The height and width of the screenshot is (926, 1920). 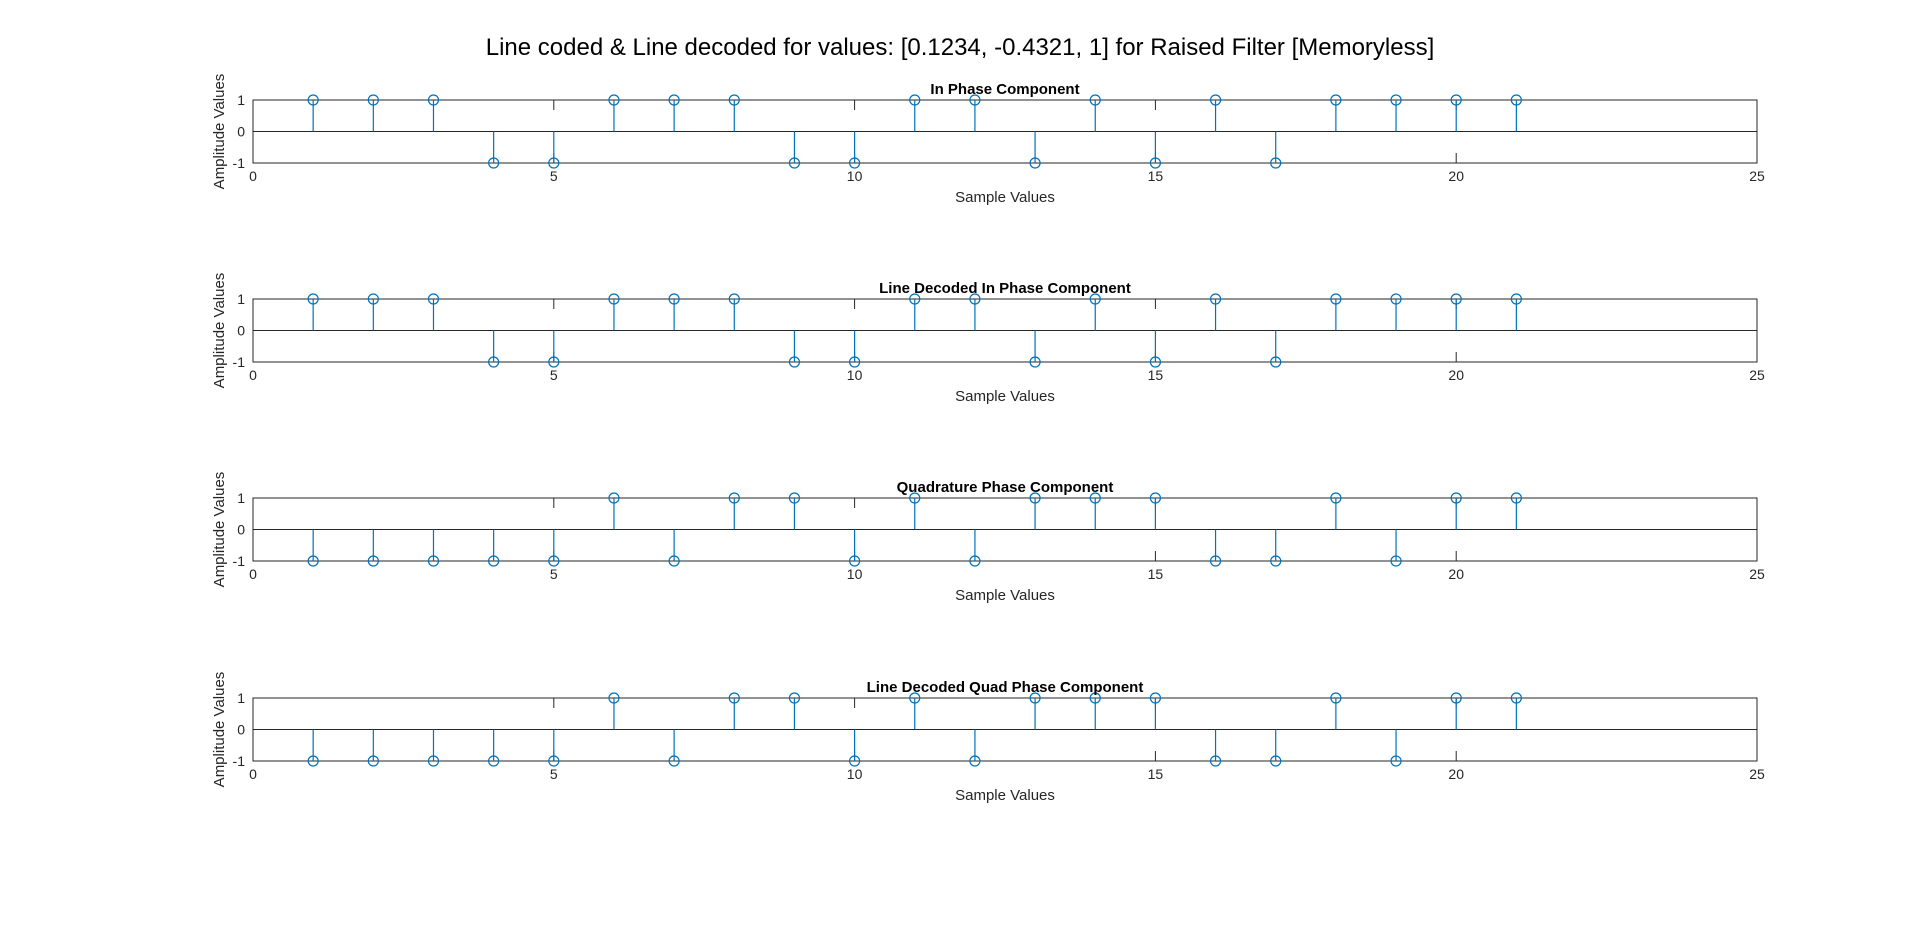 What do you see at coordinates (1005, 288) in the screenshot?
I see `subplot-title: Line Decoded In Phase Component` at bounding box center [1005, 288].